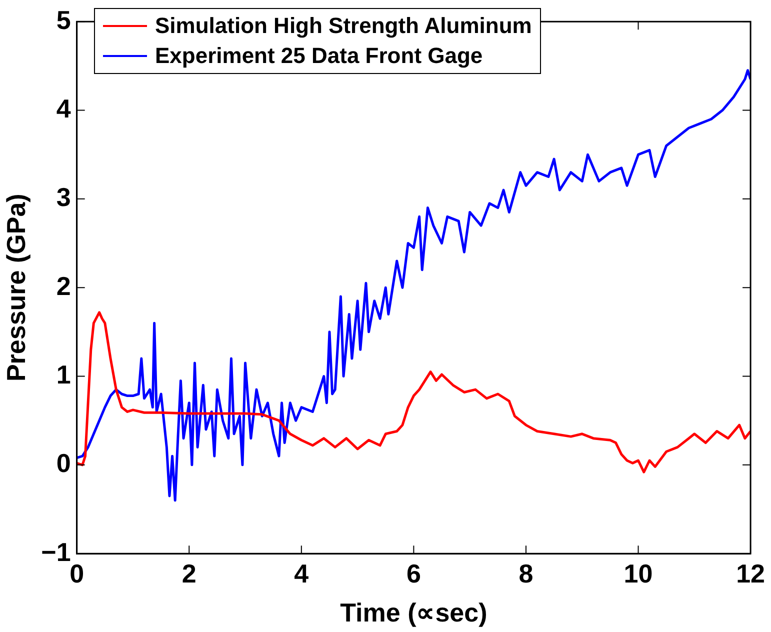 The image size is (771, 632). What do you see at coordinates (63, 19) in the screenshot?
I see `y-tick-label: 5` at bounding box center [63, 19].